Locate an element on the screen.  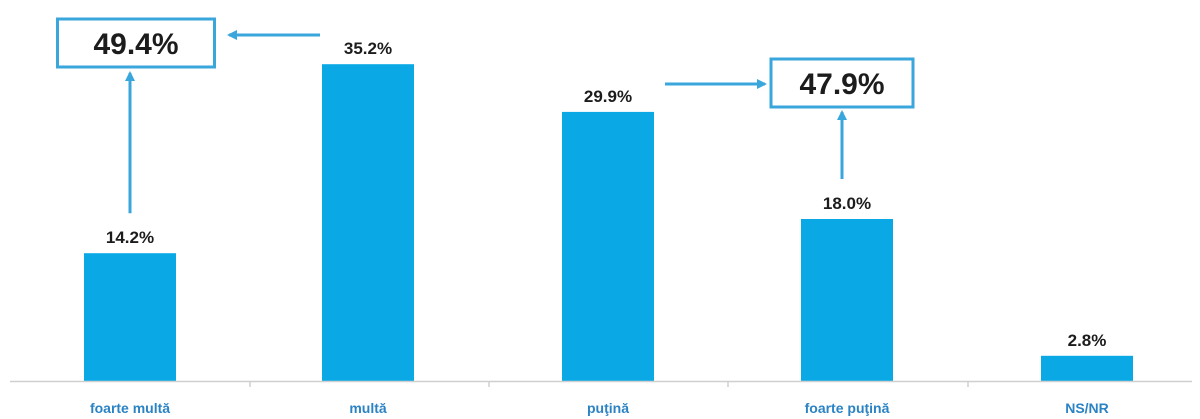
sum-box-negative: 47.9% is located at coordinates (842, 83).